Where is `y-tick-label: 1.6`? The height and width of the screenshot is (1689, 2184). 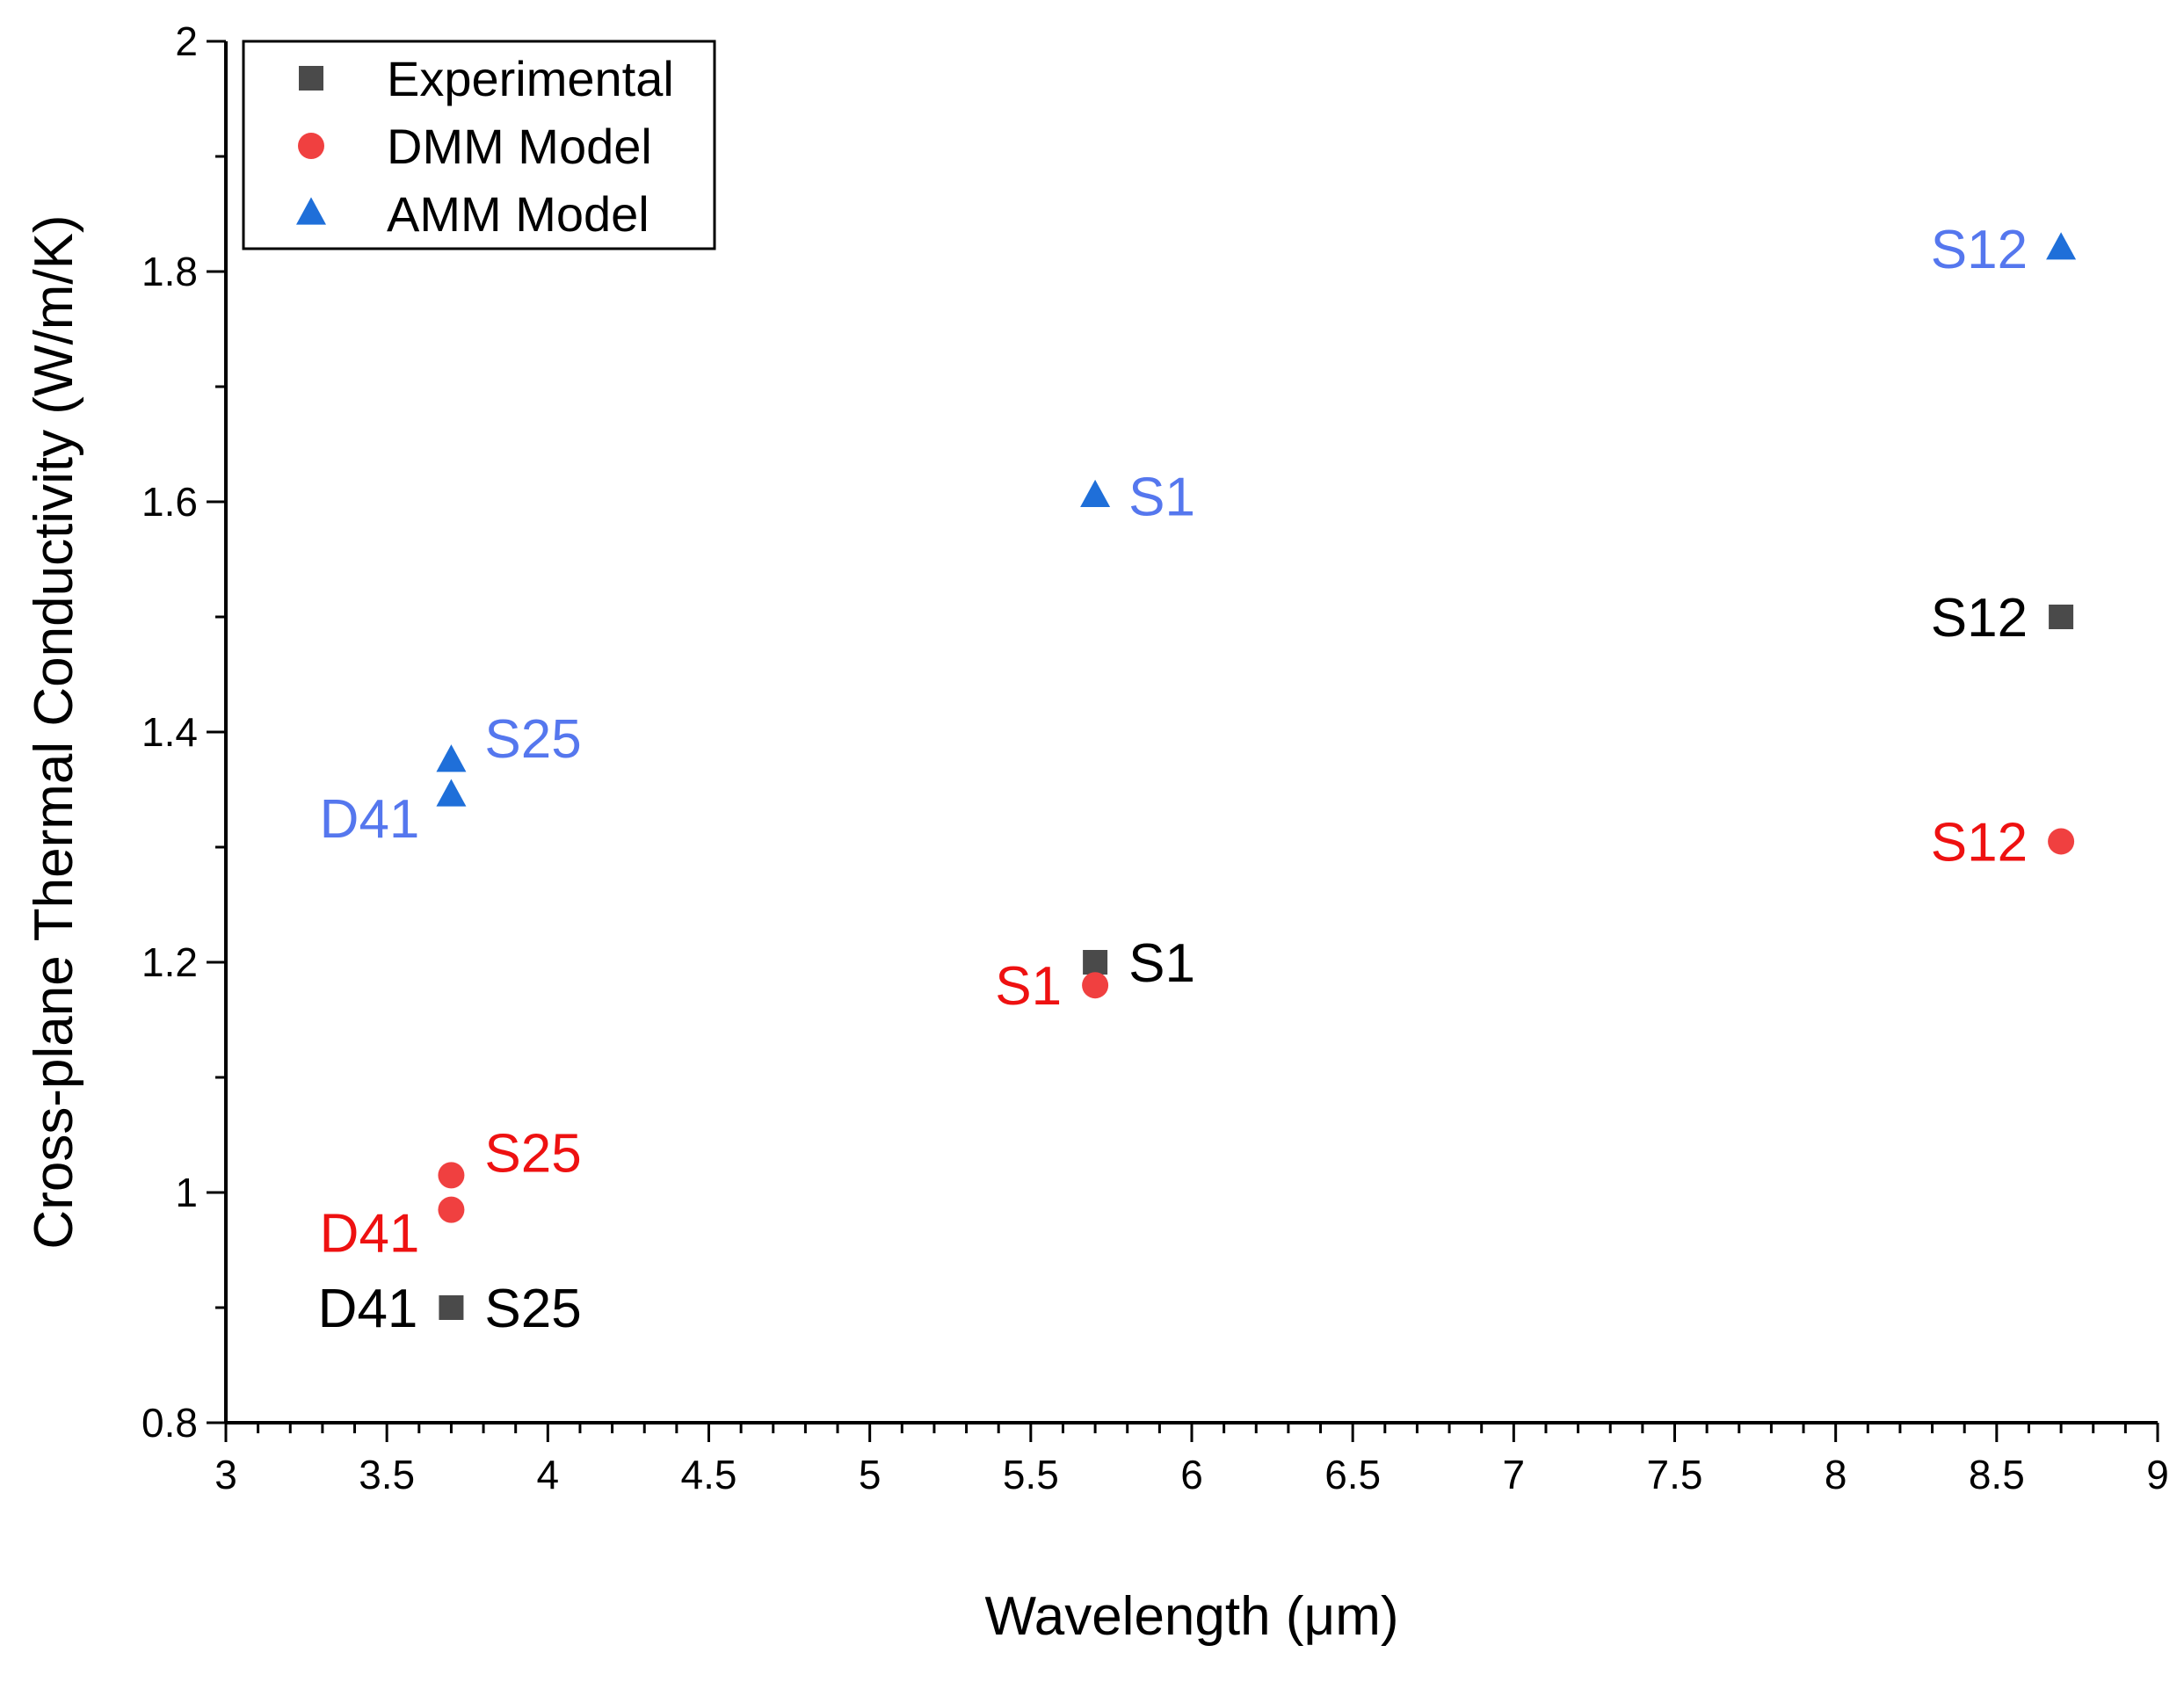
y-tick-label: 1.6 is located at coordinates (169, 502).